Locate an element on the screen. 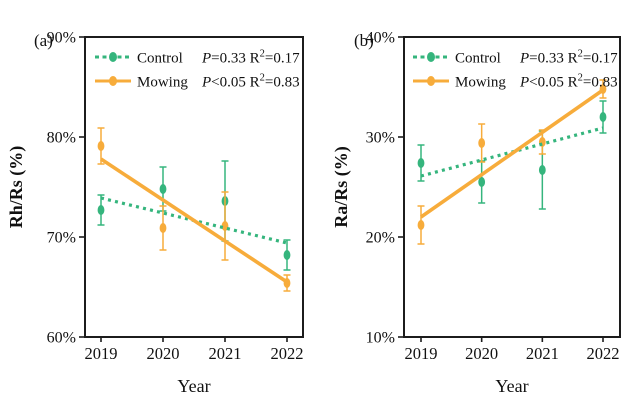 Image resolution: width=636 pixels, height=407 pixels. y-tick-label: 70% is located at coordinates (61, 238).